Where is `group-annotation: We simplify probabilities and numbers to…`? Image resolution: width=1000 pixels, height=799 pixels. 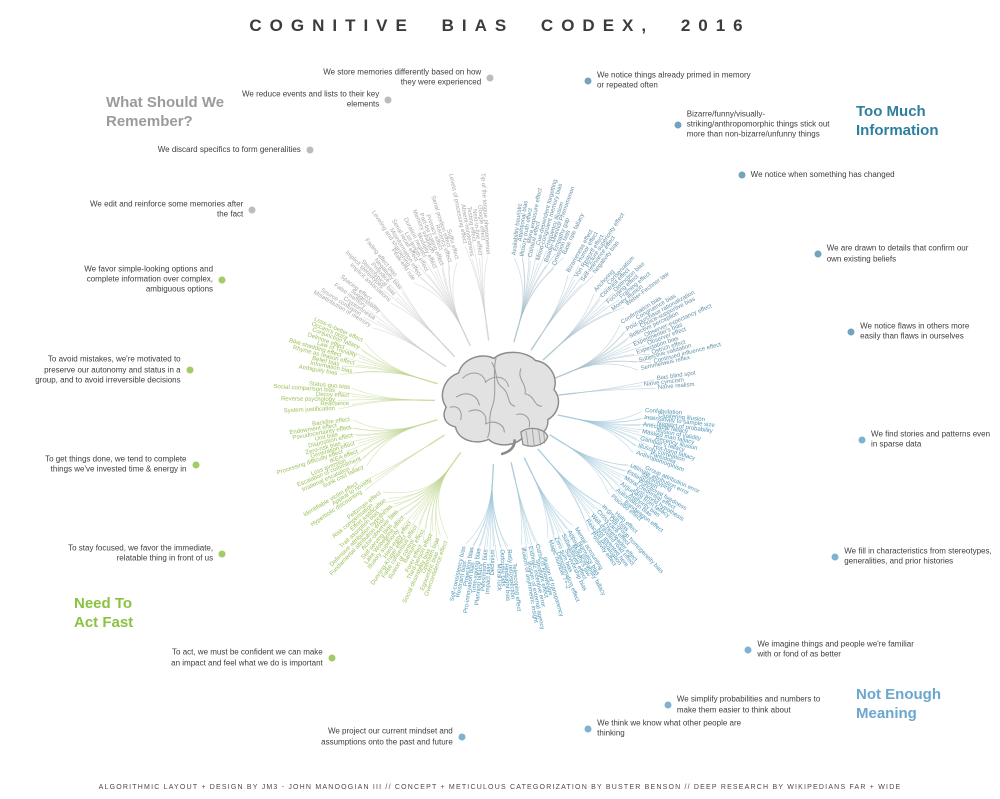 group-annotation: We simplify probabilities and numbers to… is located at coordinates (748, 704).